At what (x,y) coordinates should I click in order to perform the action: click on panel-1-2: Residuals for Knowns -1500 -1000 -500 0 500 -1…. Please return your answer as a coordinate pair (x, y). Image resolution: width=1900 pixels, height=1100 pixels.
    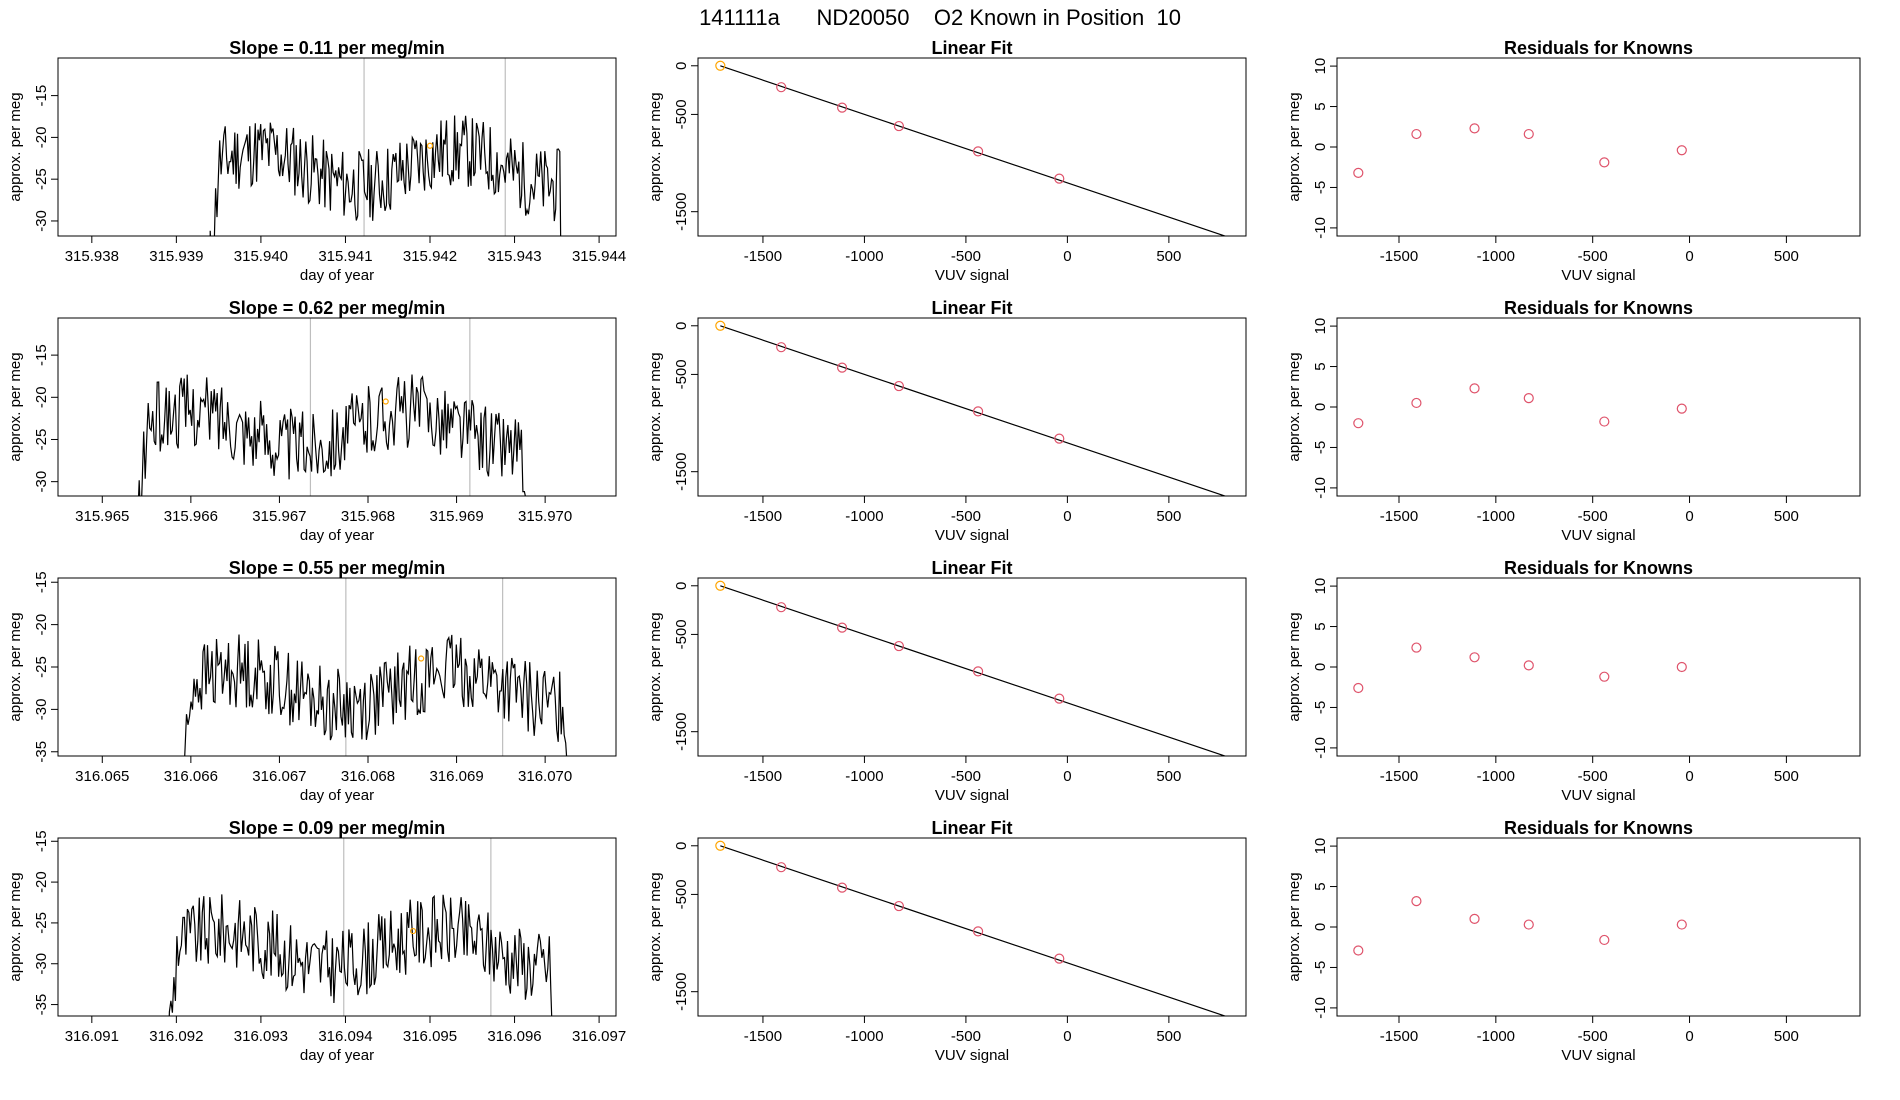
    Looking at the image, I should click on (1573, 421).